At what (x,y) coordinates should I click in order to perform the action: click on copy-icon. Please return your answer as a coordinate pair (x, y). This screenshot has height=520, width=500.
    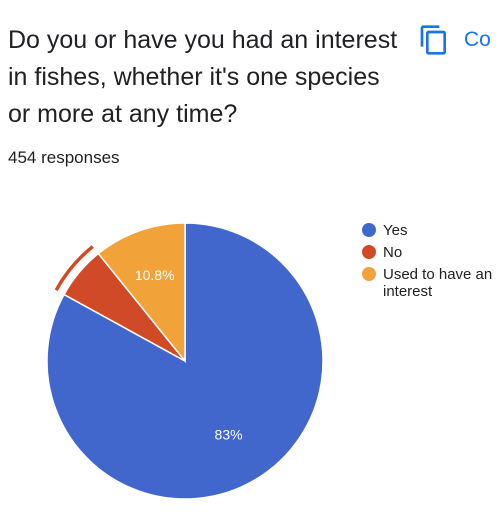
    Looking at the image, I should click on (433, 40).